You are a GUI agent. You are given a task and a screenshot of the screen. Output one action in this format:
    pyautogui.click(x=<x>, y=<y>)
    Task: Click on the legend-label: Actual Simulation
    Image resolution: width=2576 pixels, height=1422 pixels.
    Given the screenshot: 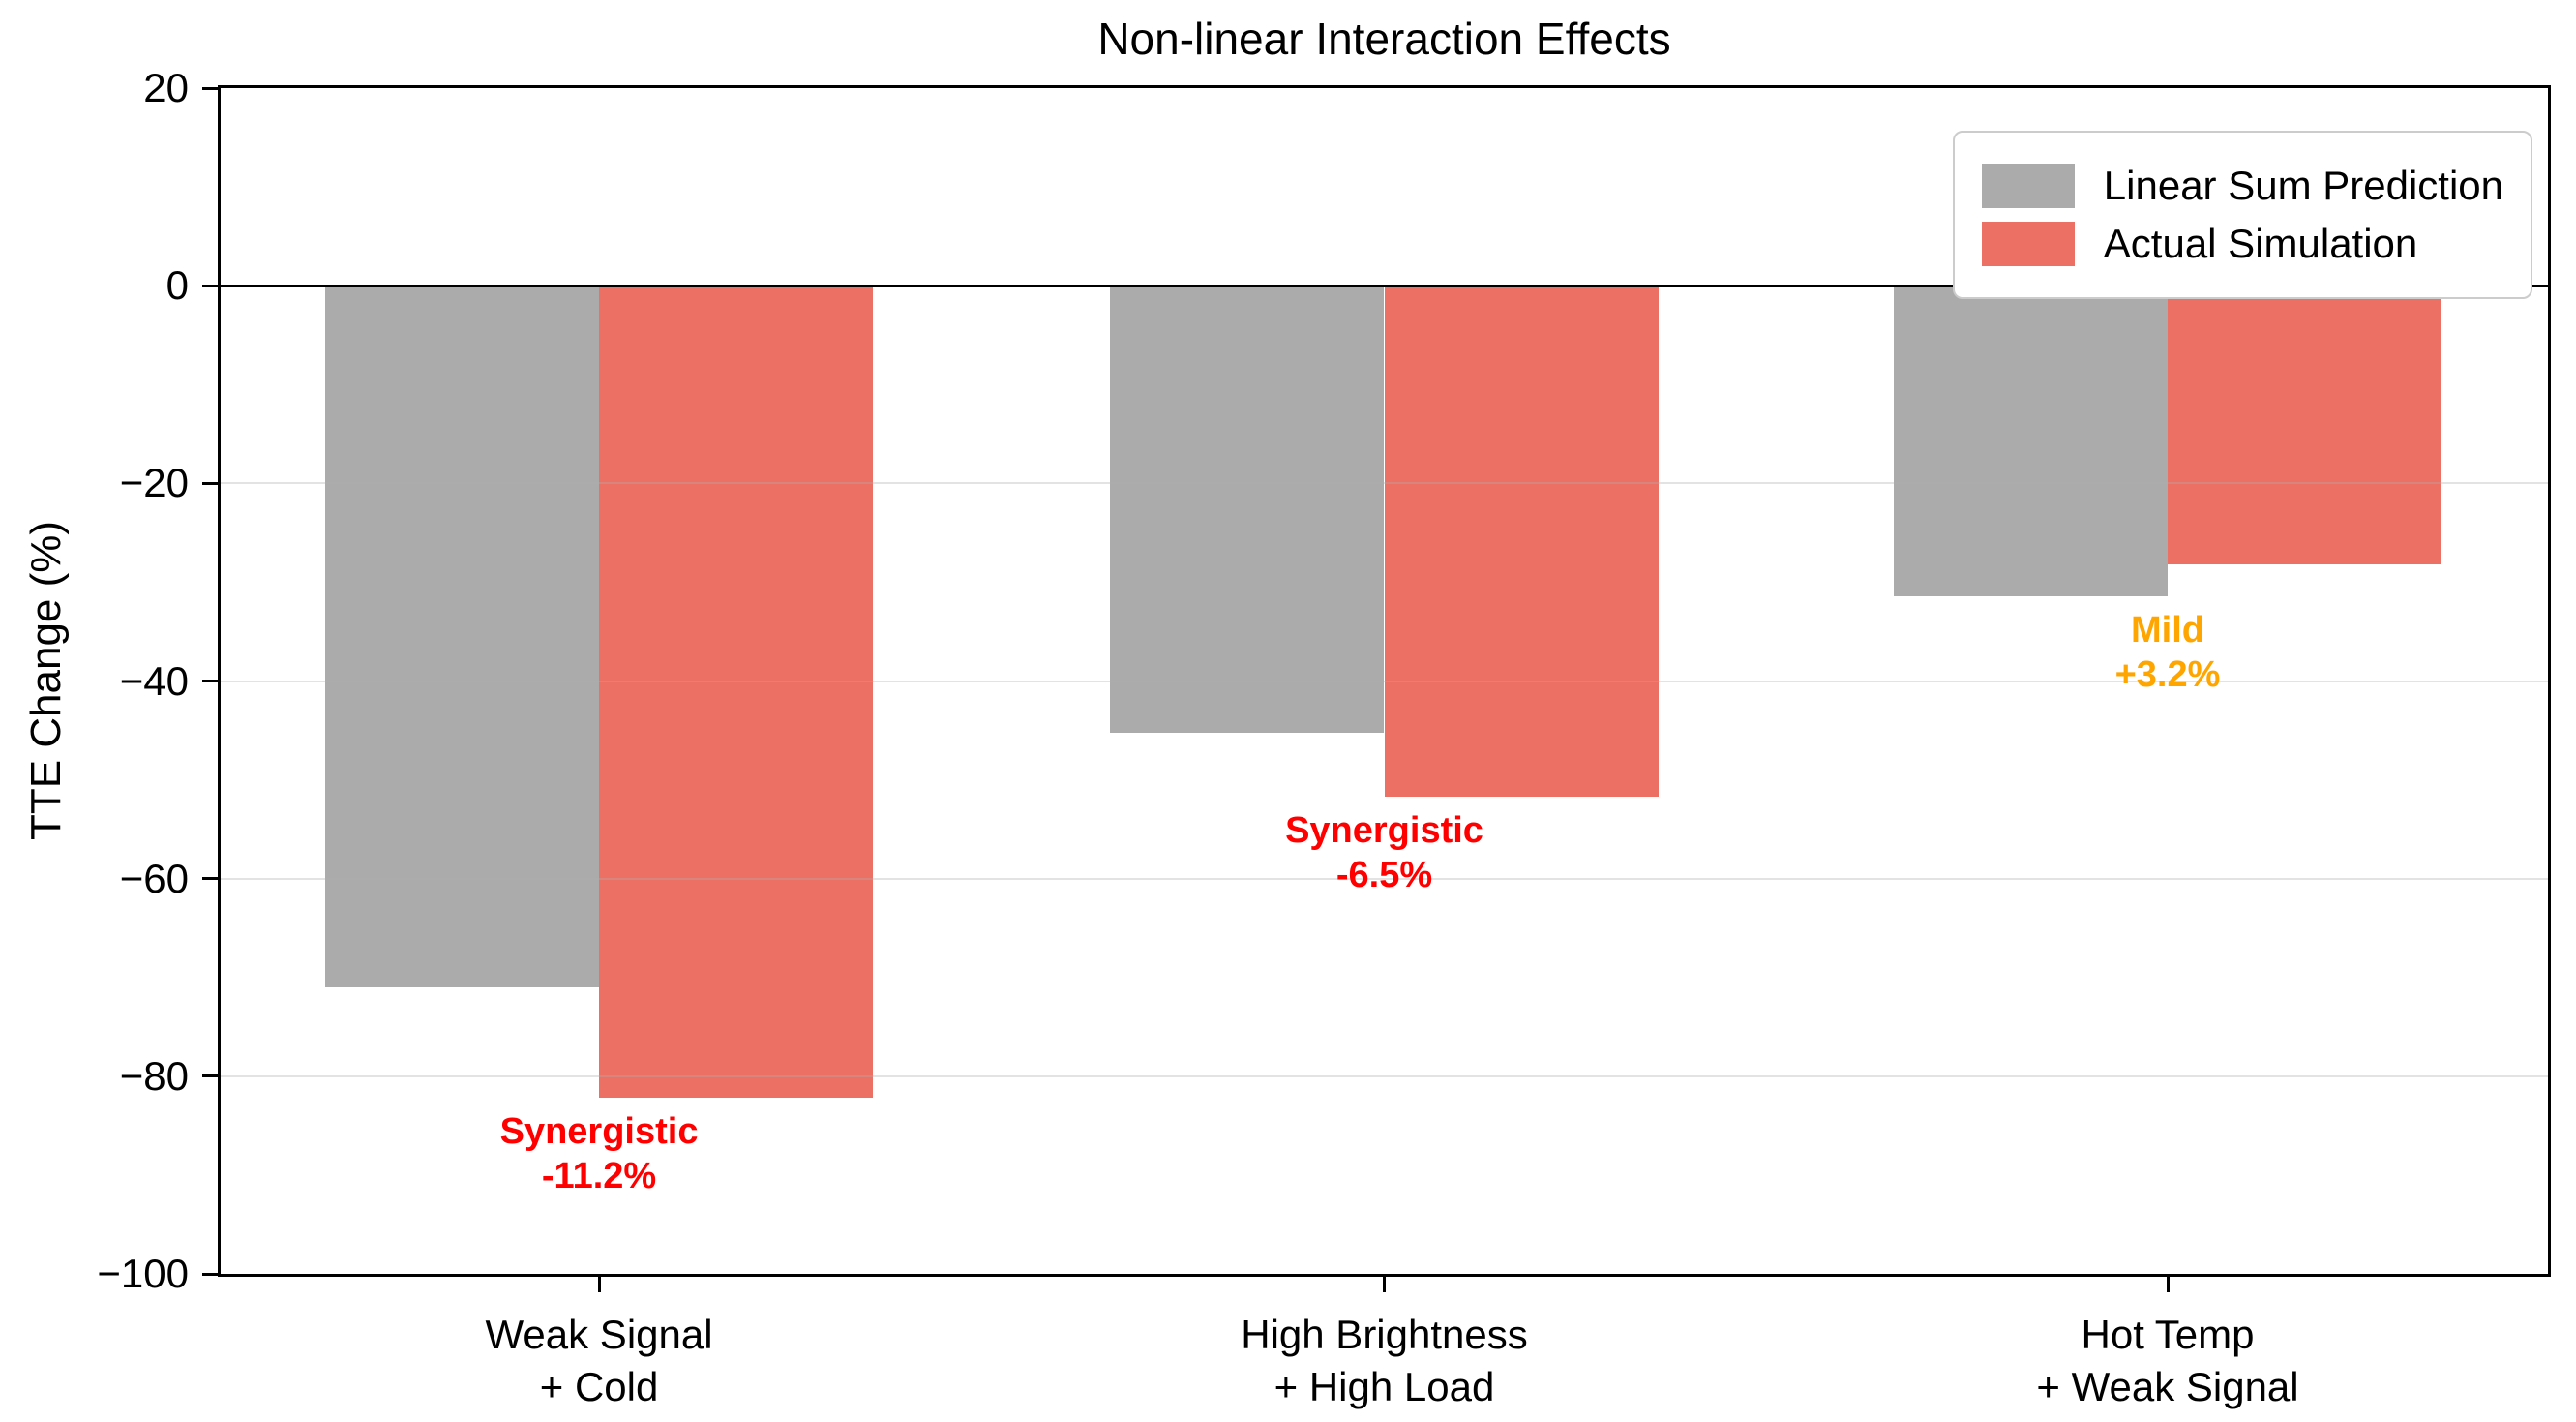 What is the action you would take?
    pyautogui.click(x=2260, y=244)
    